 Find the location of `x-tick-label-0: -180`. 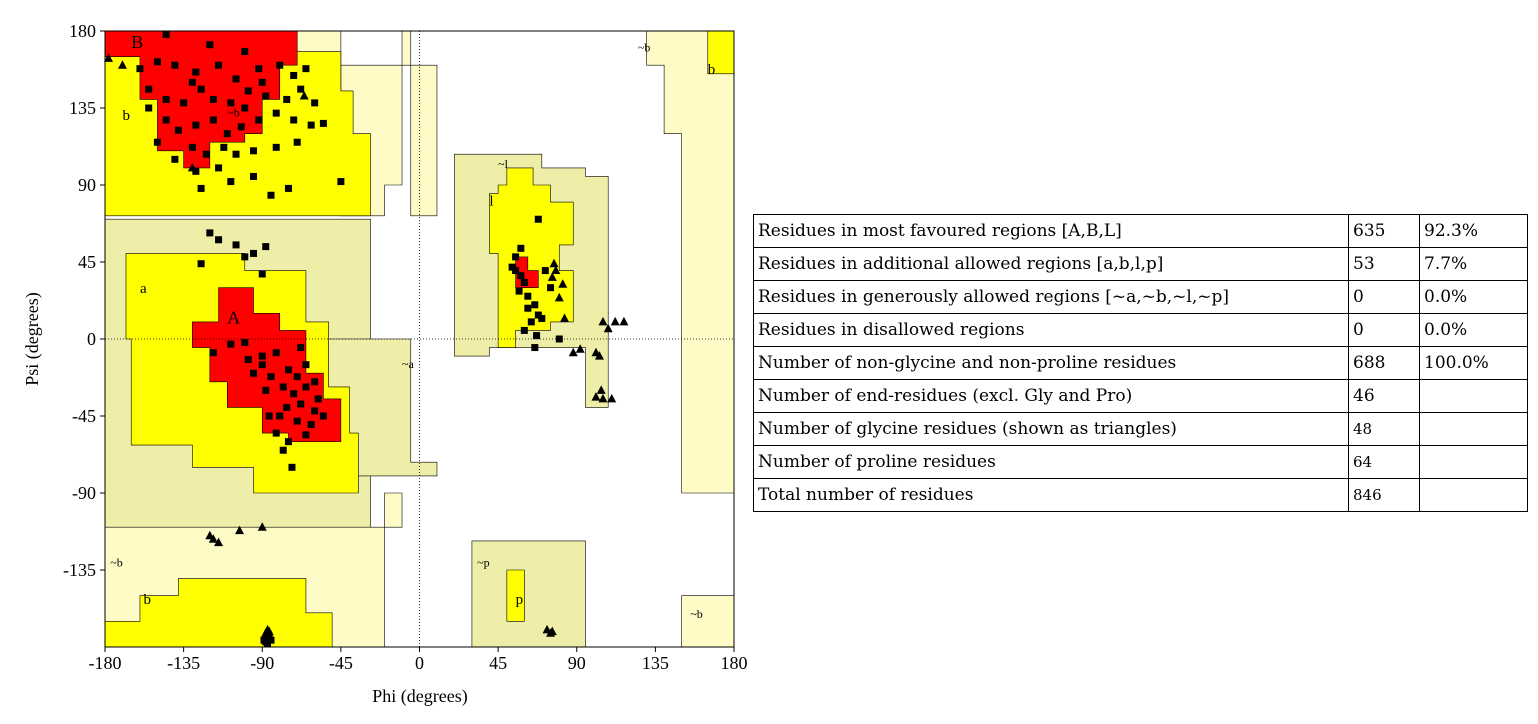

x-tick-label-0: -180 is located at coordinates (105, 663).